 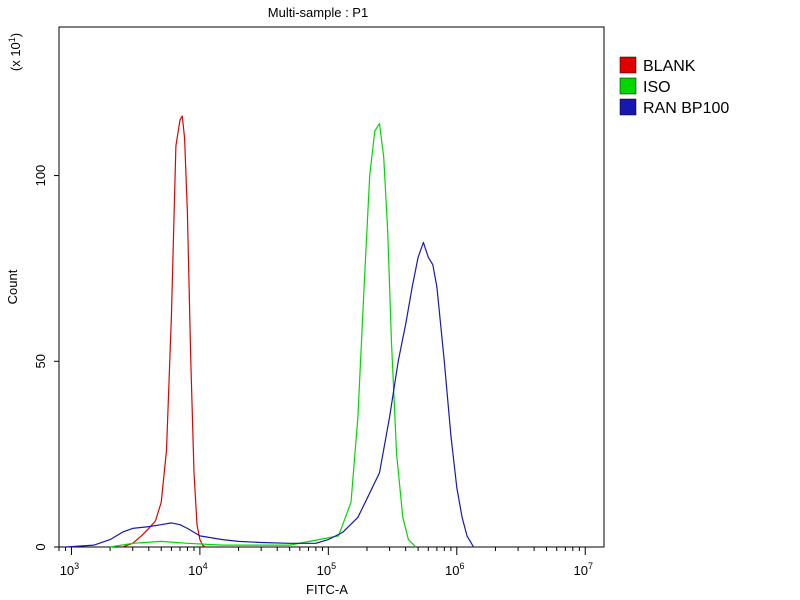 I want to click on legend-label: RAN BP100, so click(x=686, y=108).